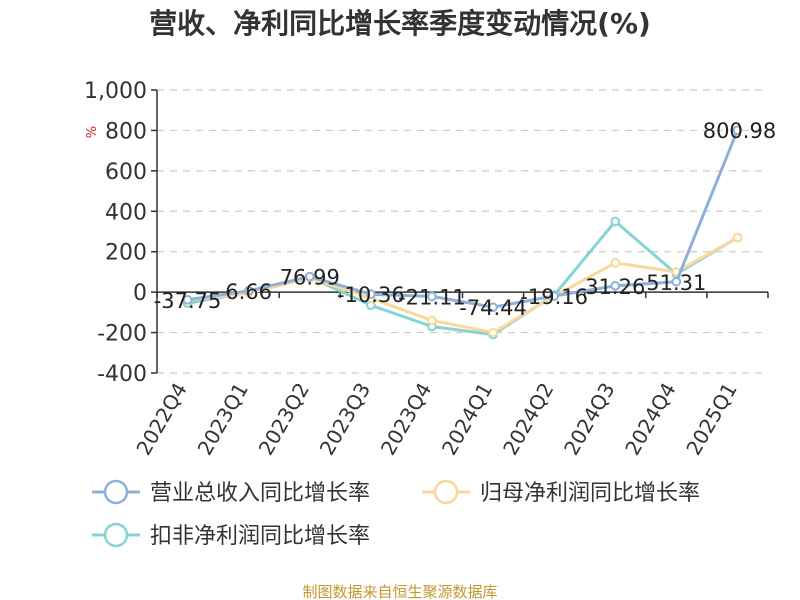 The width and height of the screenshot is (800, 600). Describe the element at coordinates (589, 419) in the screenshot. I see `x-tick-label: 2024Q3` at that location.